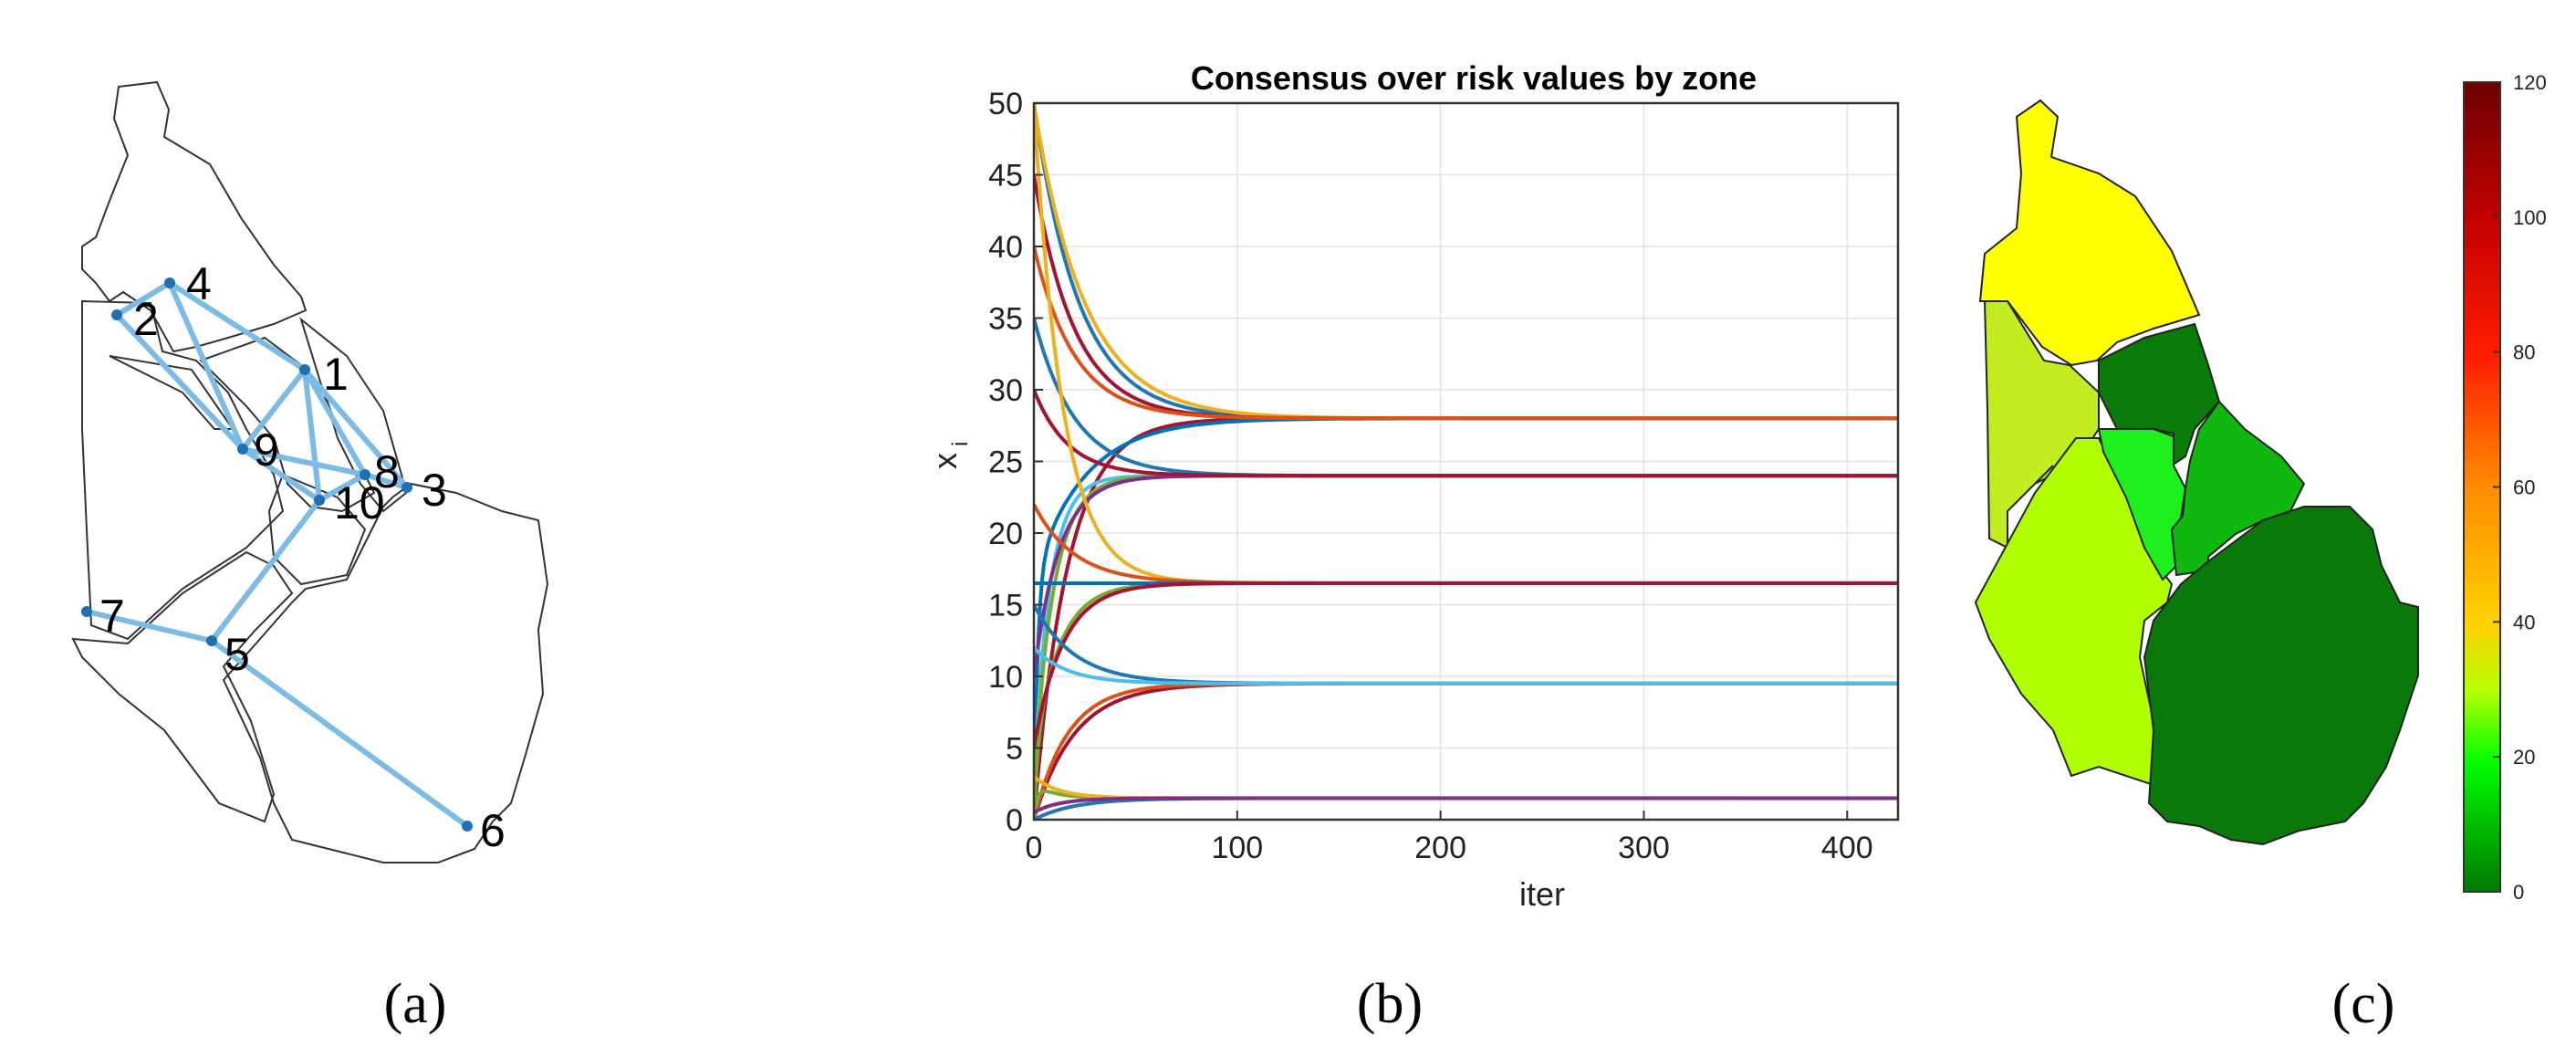  I want to click on network-nodes: 1 2 3 4 5 6 7 8 9 10, so click(293, 557).